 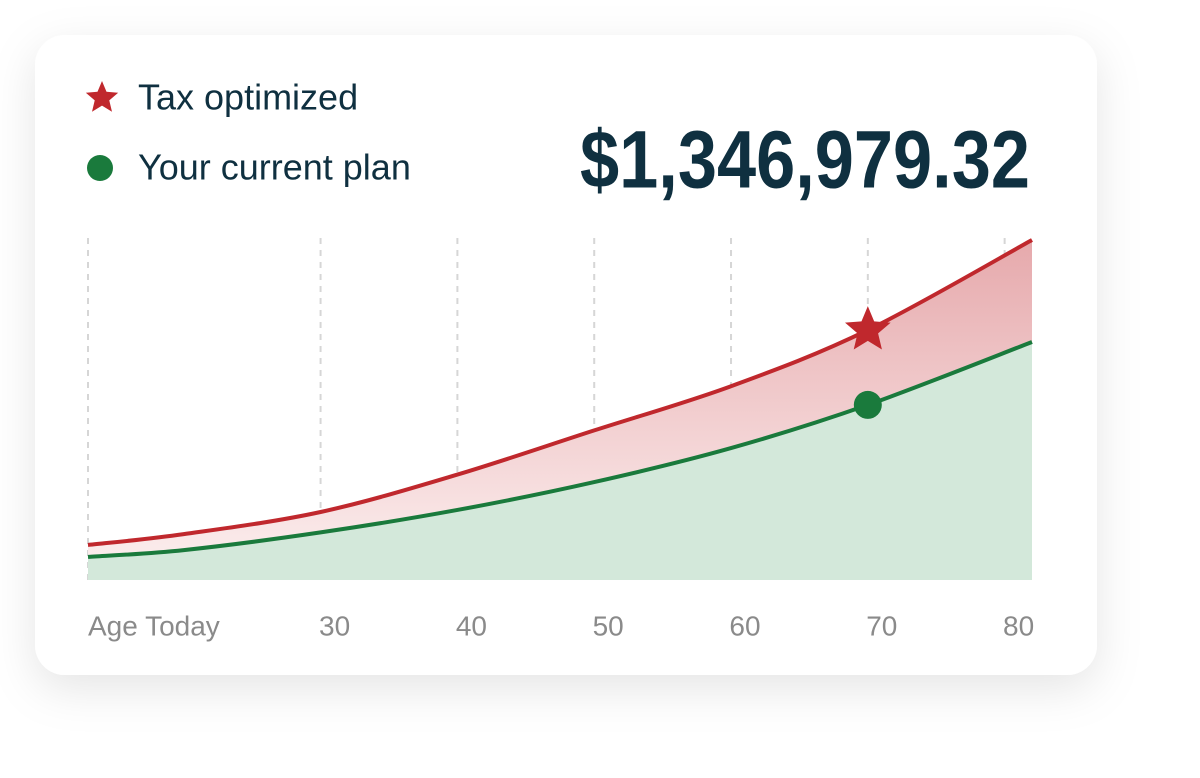 What do you see at coordinates (100, 168) in the screenshot?
I see `legend-dot` at bounding box center [100, 168].